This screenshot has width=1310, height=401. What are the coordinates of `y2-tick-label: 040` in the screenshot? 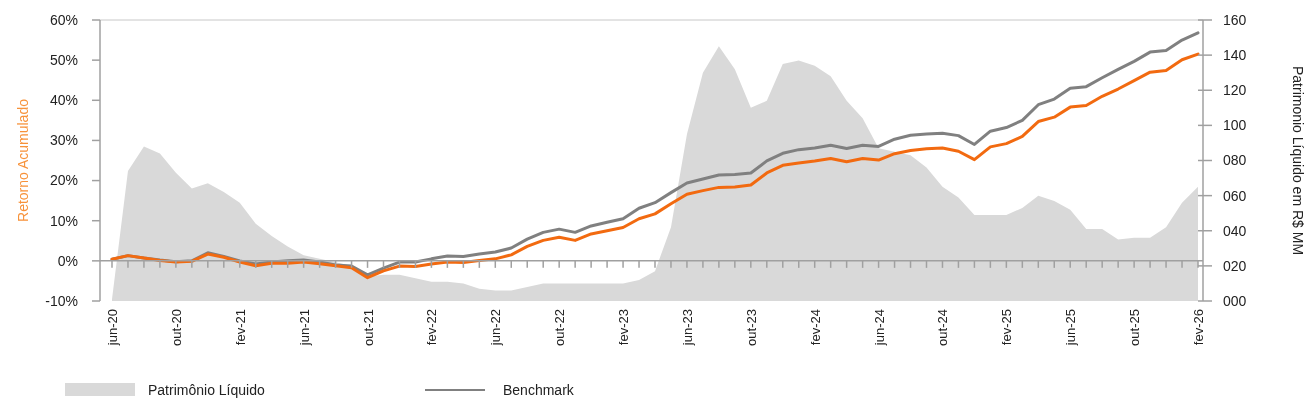 It's located at (1235, 230).